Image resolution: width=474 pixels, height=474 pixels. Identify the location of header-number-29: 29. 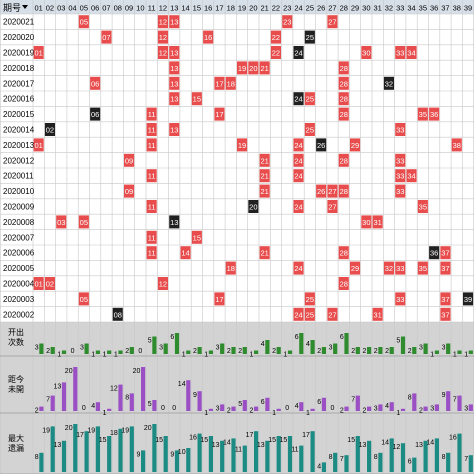
(355, 8).